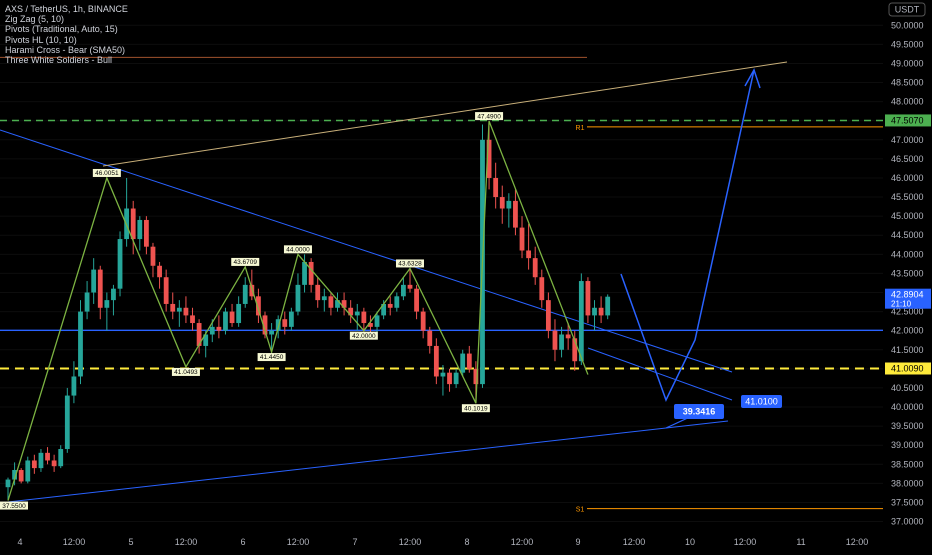  I want to click on current-price-label: 42.8904, so click(907, 295).